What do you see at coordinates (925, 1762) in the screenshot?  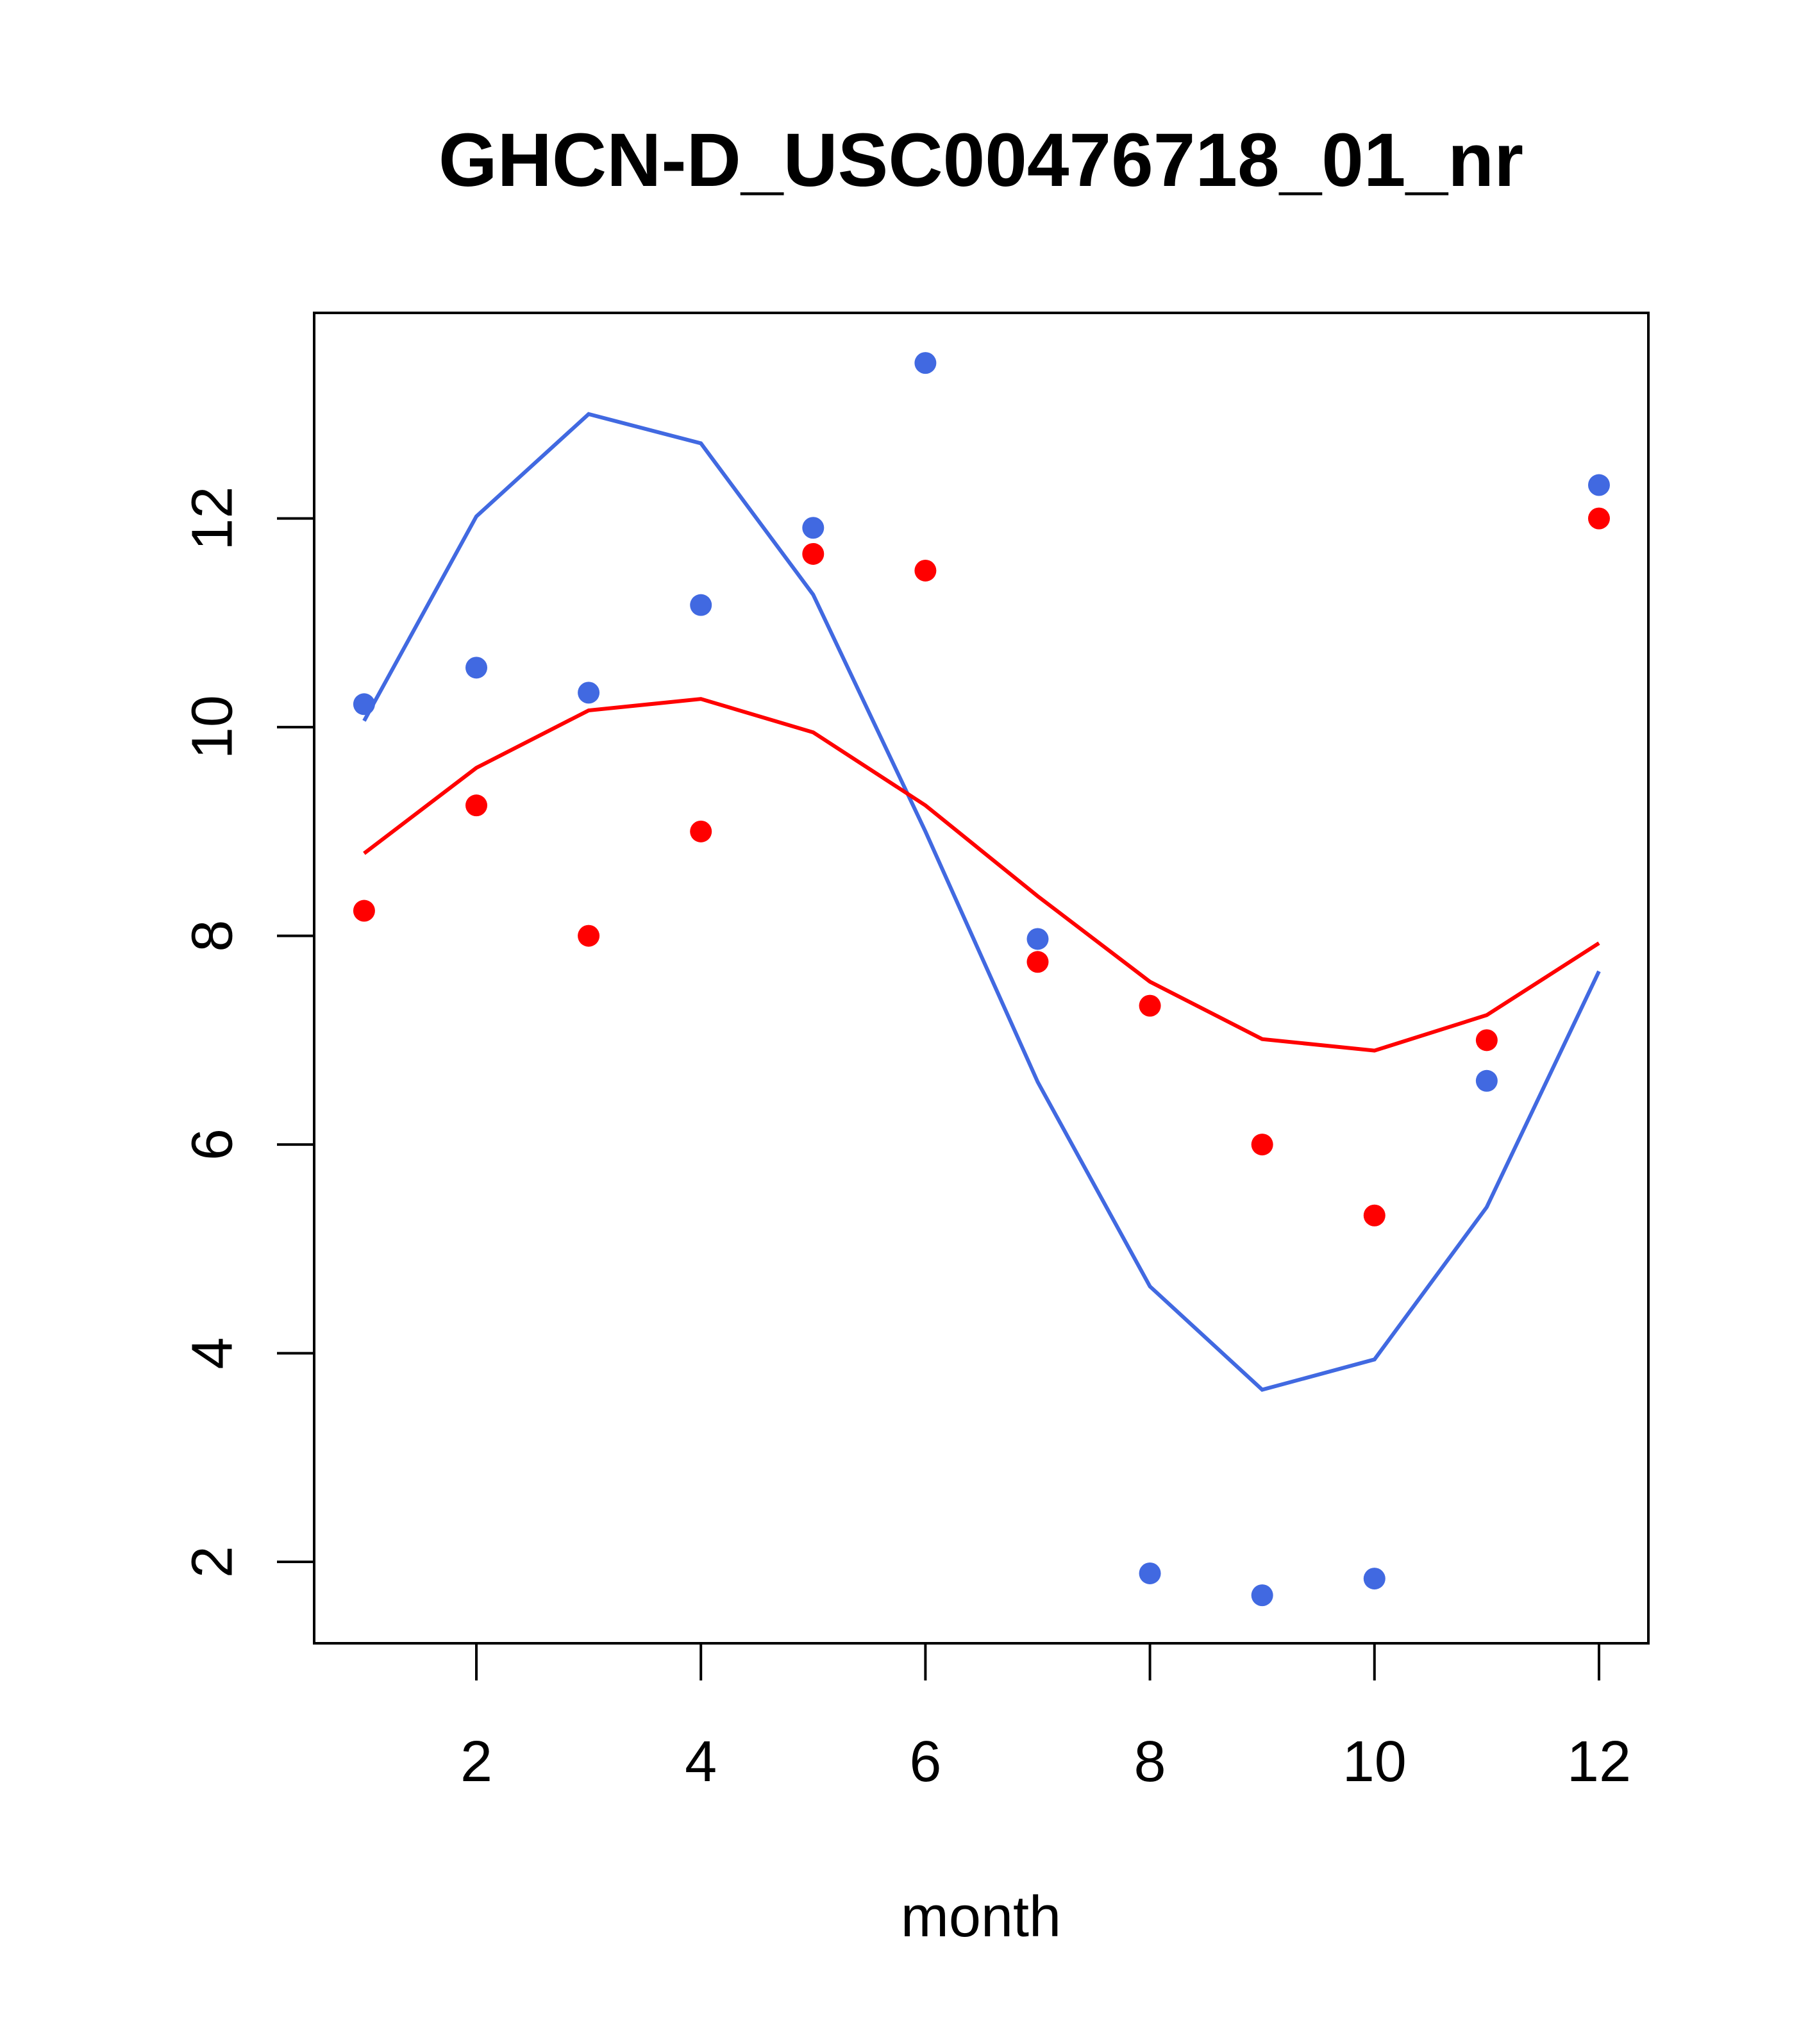 I see `x-tick-label: 6` at bounding box center [925, 1762].